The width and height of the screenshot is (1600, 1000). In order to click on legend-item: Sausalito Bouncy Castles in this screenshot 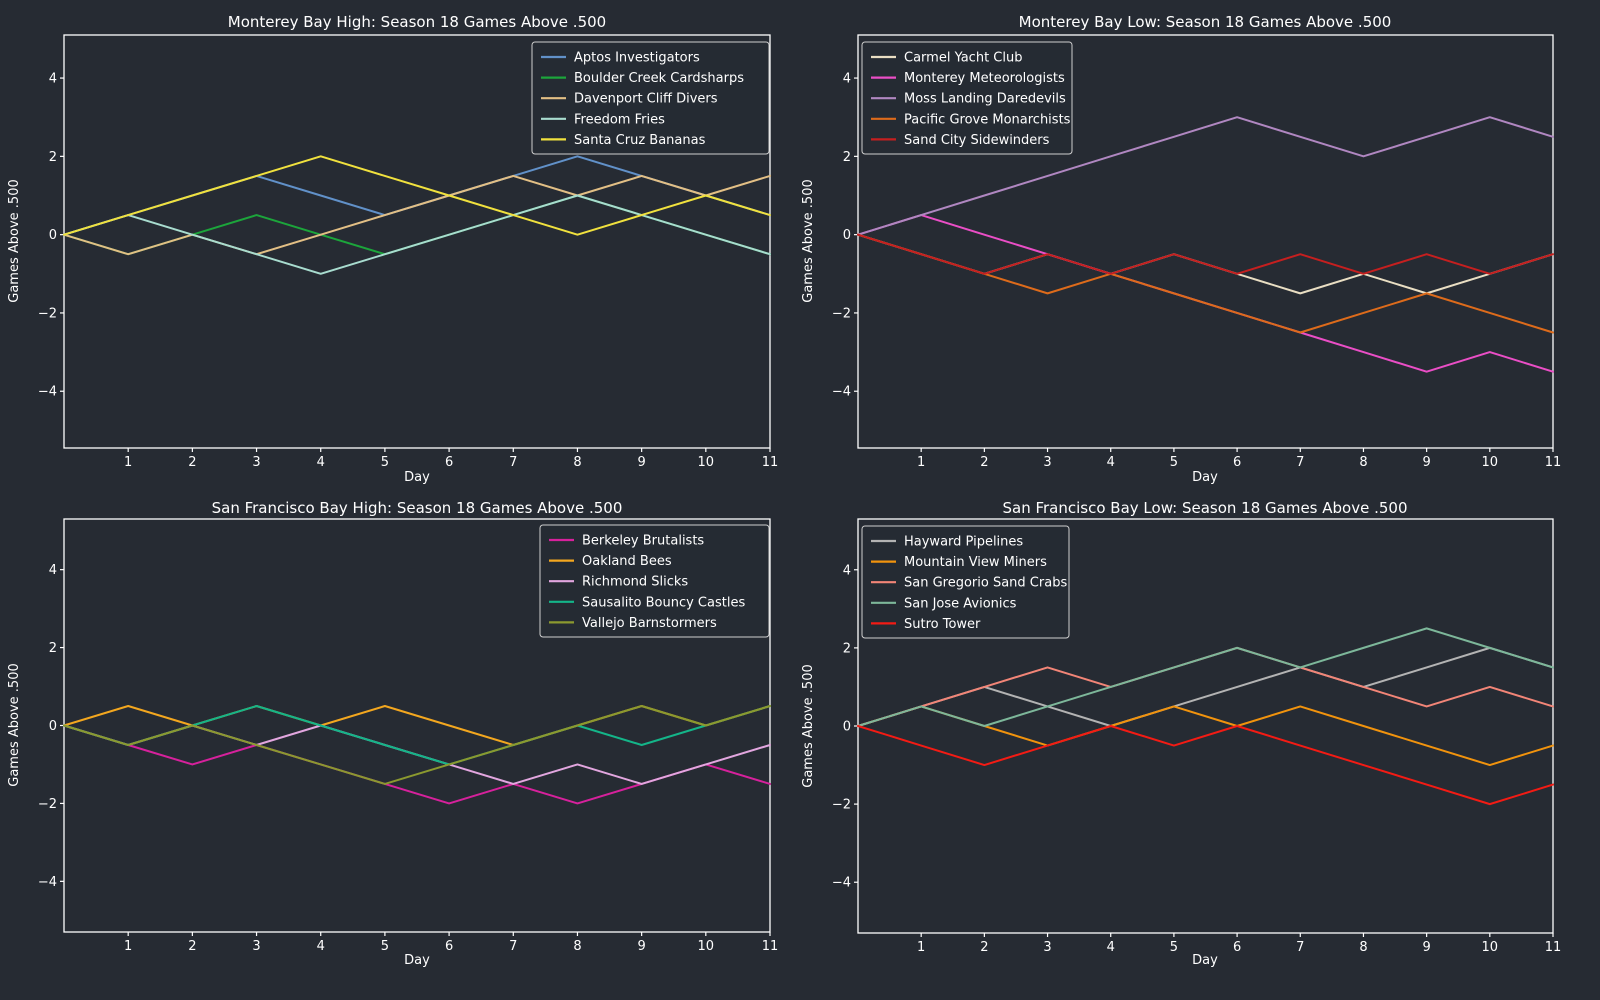, I will do `click(647, 602)`.